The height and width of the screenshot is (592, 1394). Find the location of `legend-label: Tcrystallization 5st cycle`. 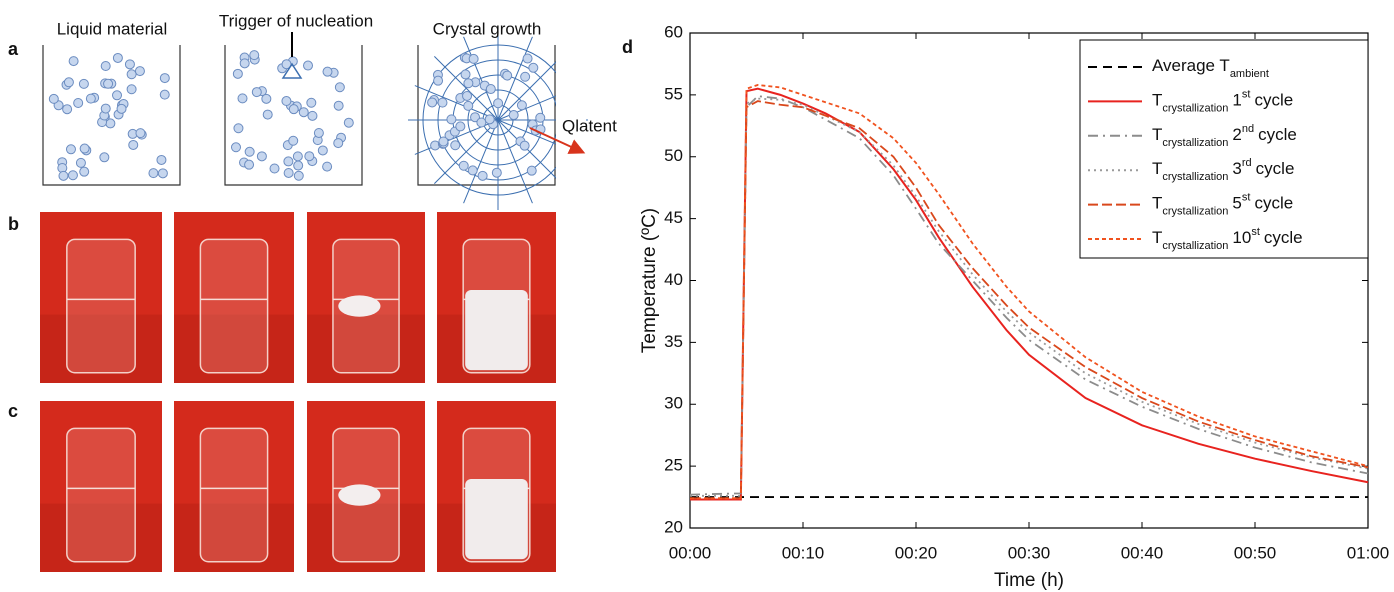

legend-label: Tcrystallization 5st cycle is located at coordinates (1222, 205).